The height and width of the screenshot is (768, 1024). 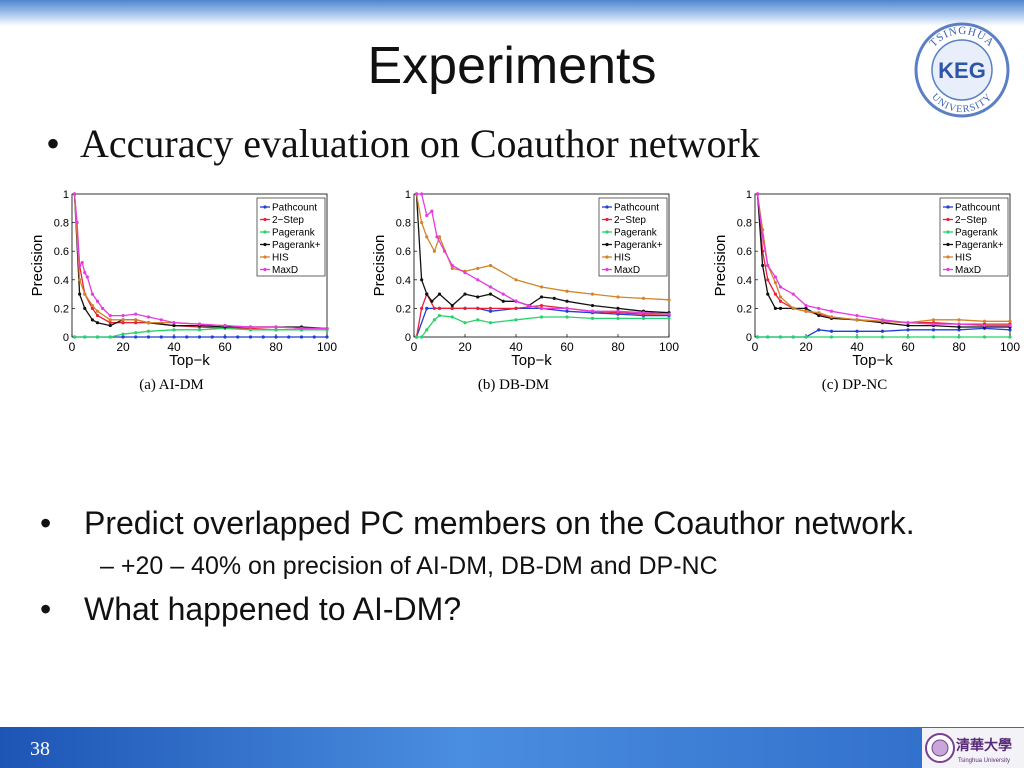 What do you see at coordinates (512, 747) in the screenshot?
I see `footer-bar` at bounding box center [512, 747].